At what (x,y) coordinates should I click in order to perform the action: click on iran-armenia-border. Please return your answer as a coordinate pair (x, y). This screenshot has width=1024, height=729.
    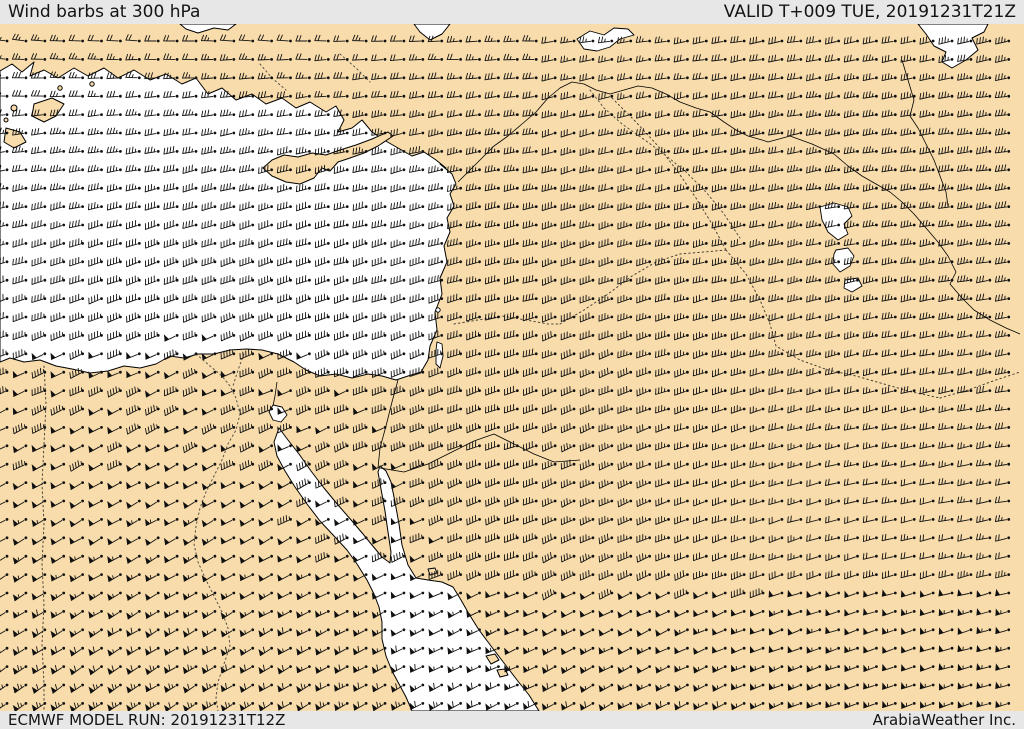
    Looking at the image, I should click on (925, 133).